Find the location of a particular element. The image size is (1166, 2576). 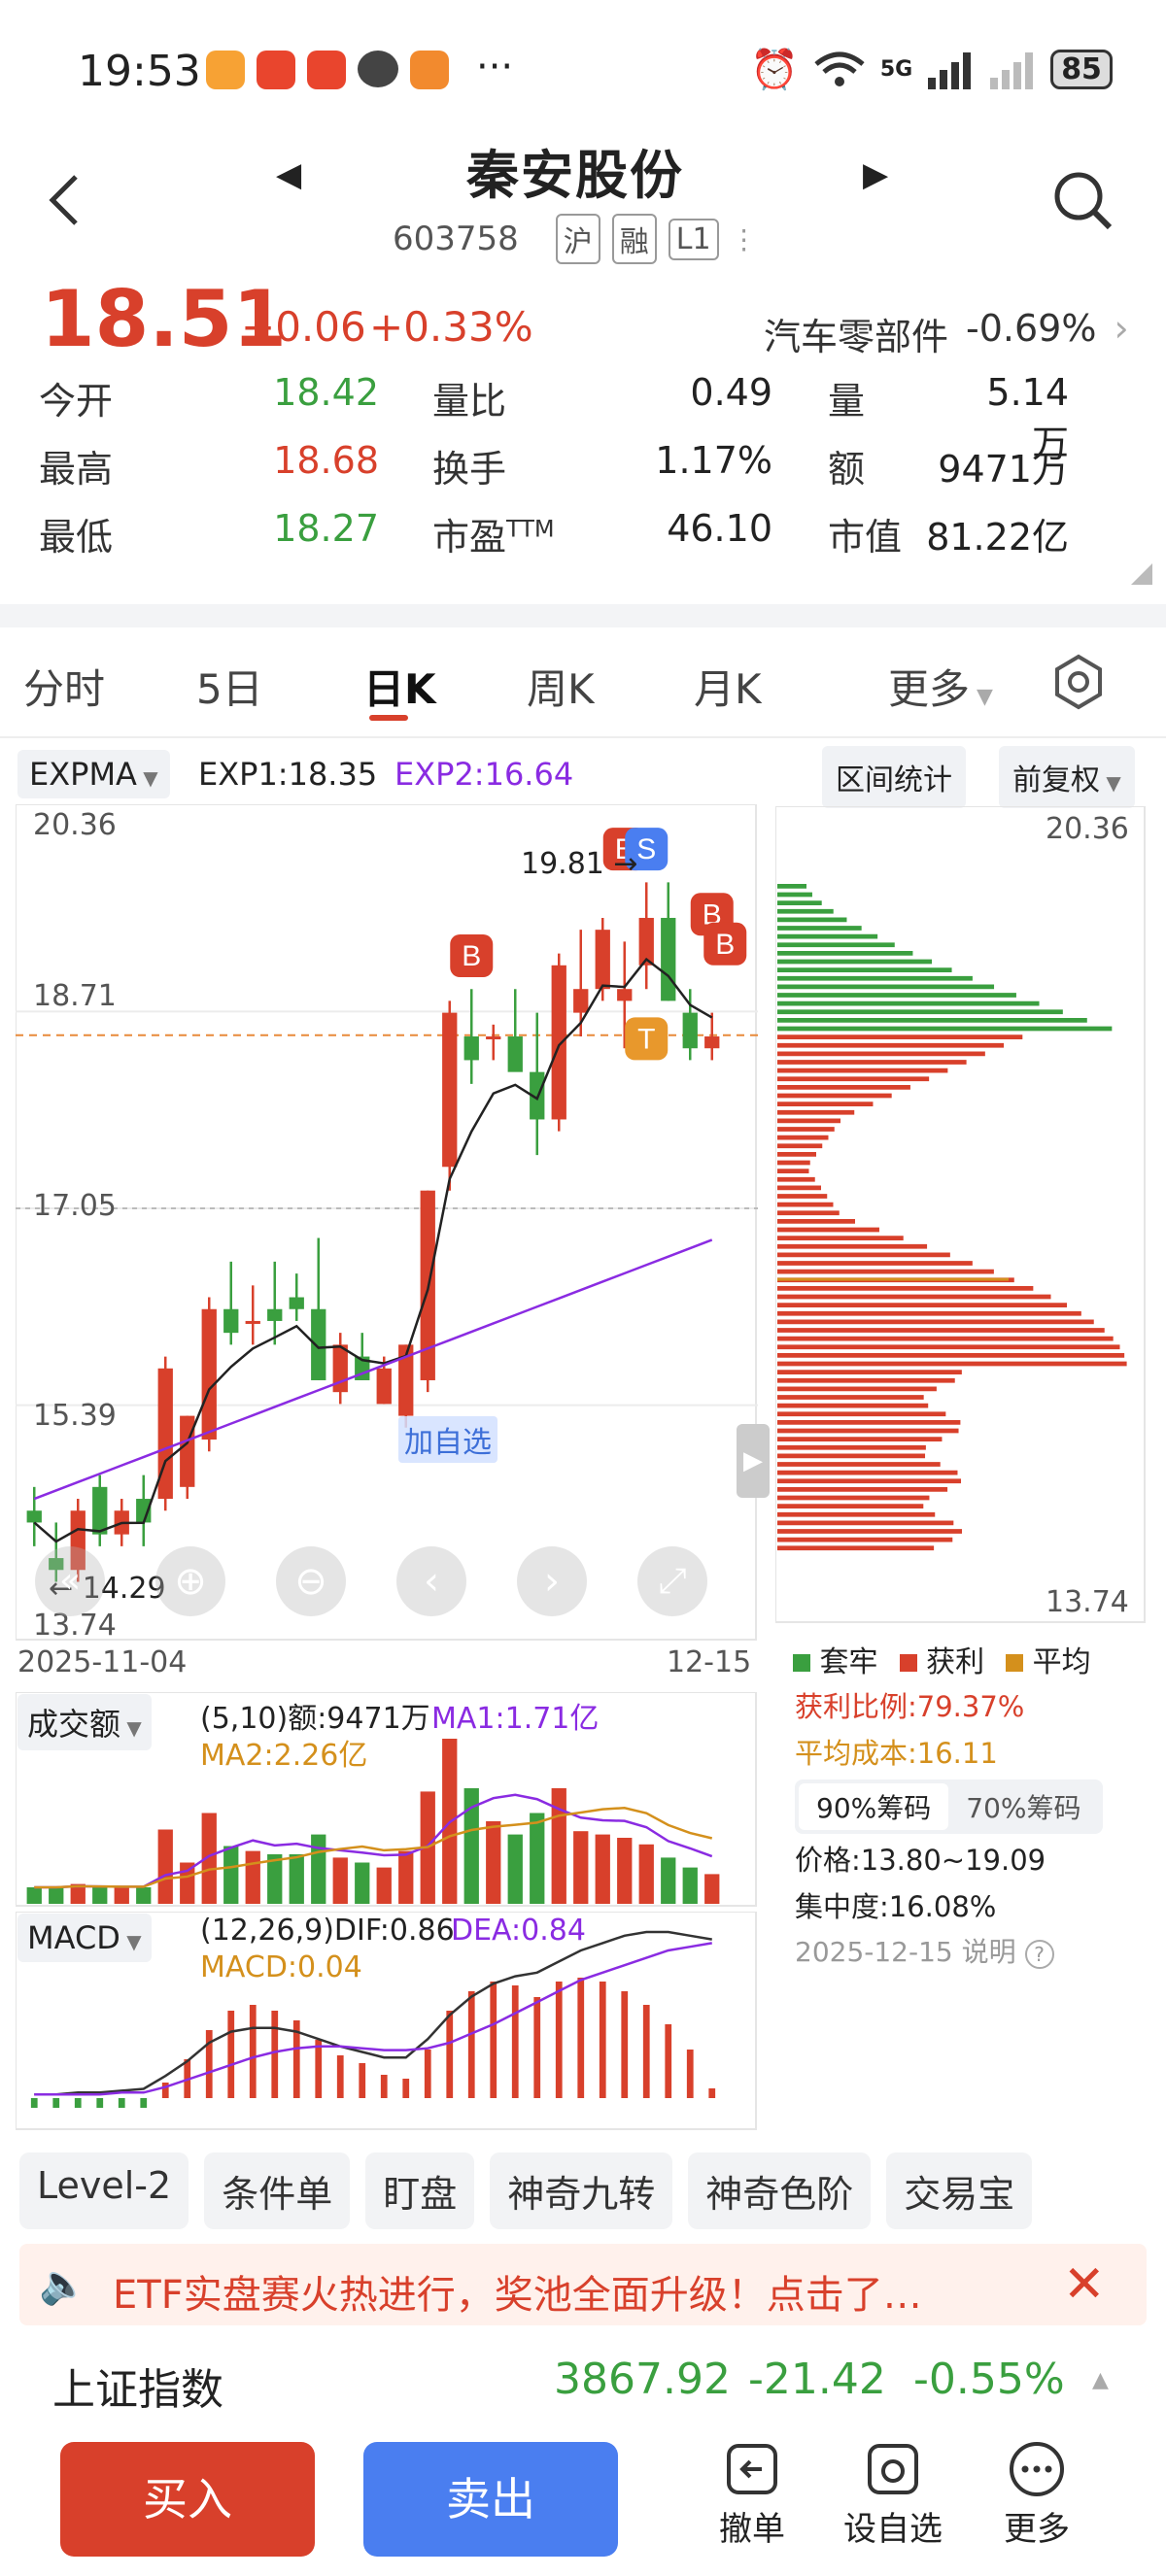

trade-marker-label: B is located at coordinates (725, 945).